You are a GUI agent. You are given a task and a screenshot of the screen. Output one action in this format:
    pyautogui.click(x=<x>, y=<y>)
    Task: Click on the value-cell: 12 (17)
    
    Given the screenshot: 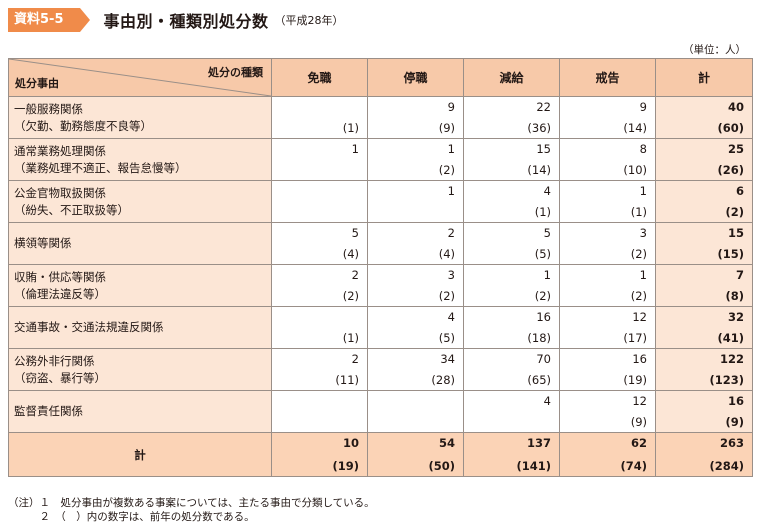 What is the action you would take?
    pyautogui.click(x=607, y=327)
    